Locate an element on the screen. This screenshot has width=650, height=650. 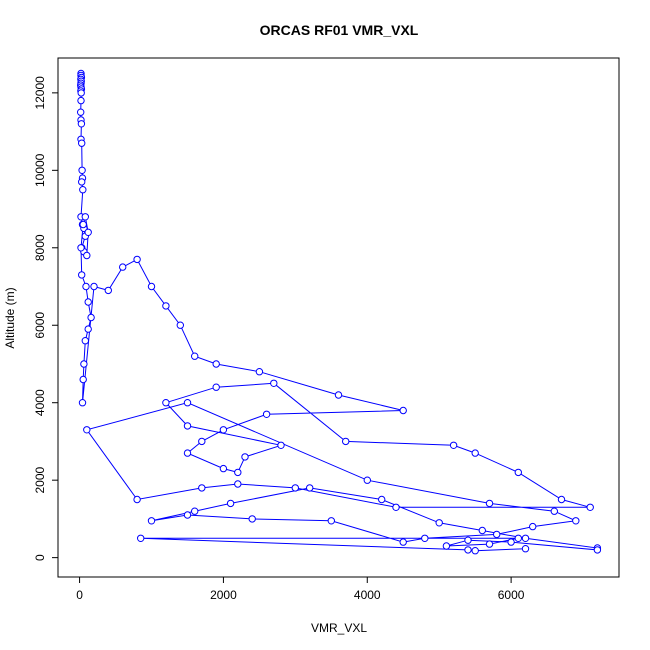
y-tick-label: 6000 is located at coordinates (40, 325).